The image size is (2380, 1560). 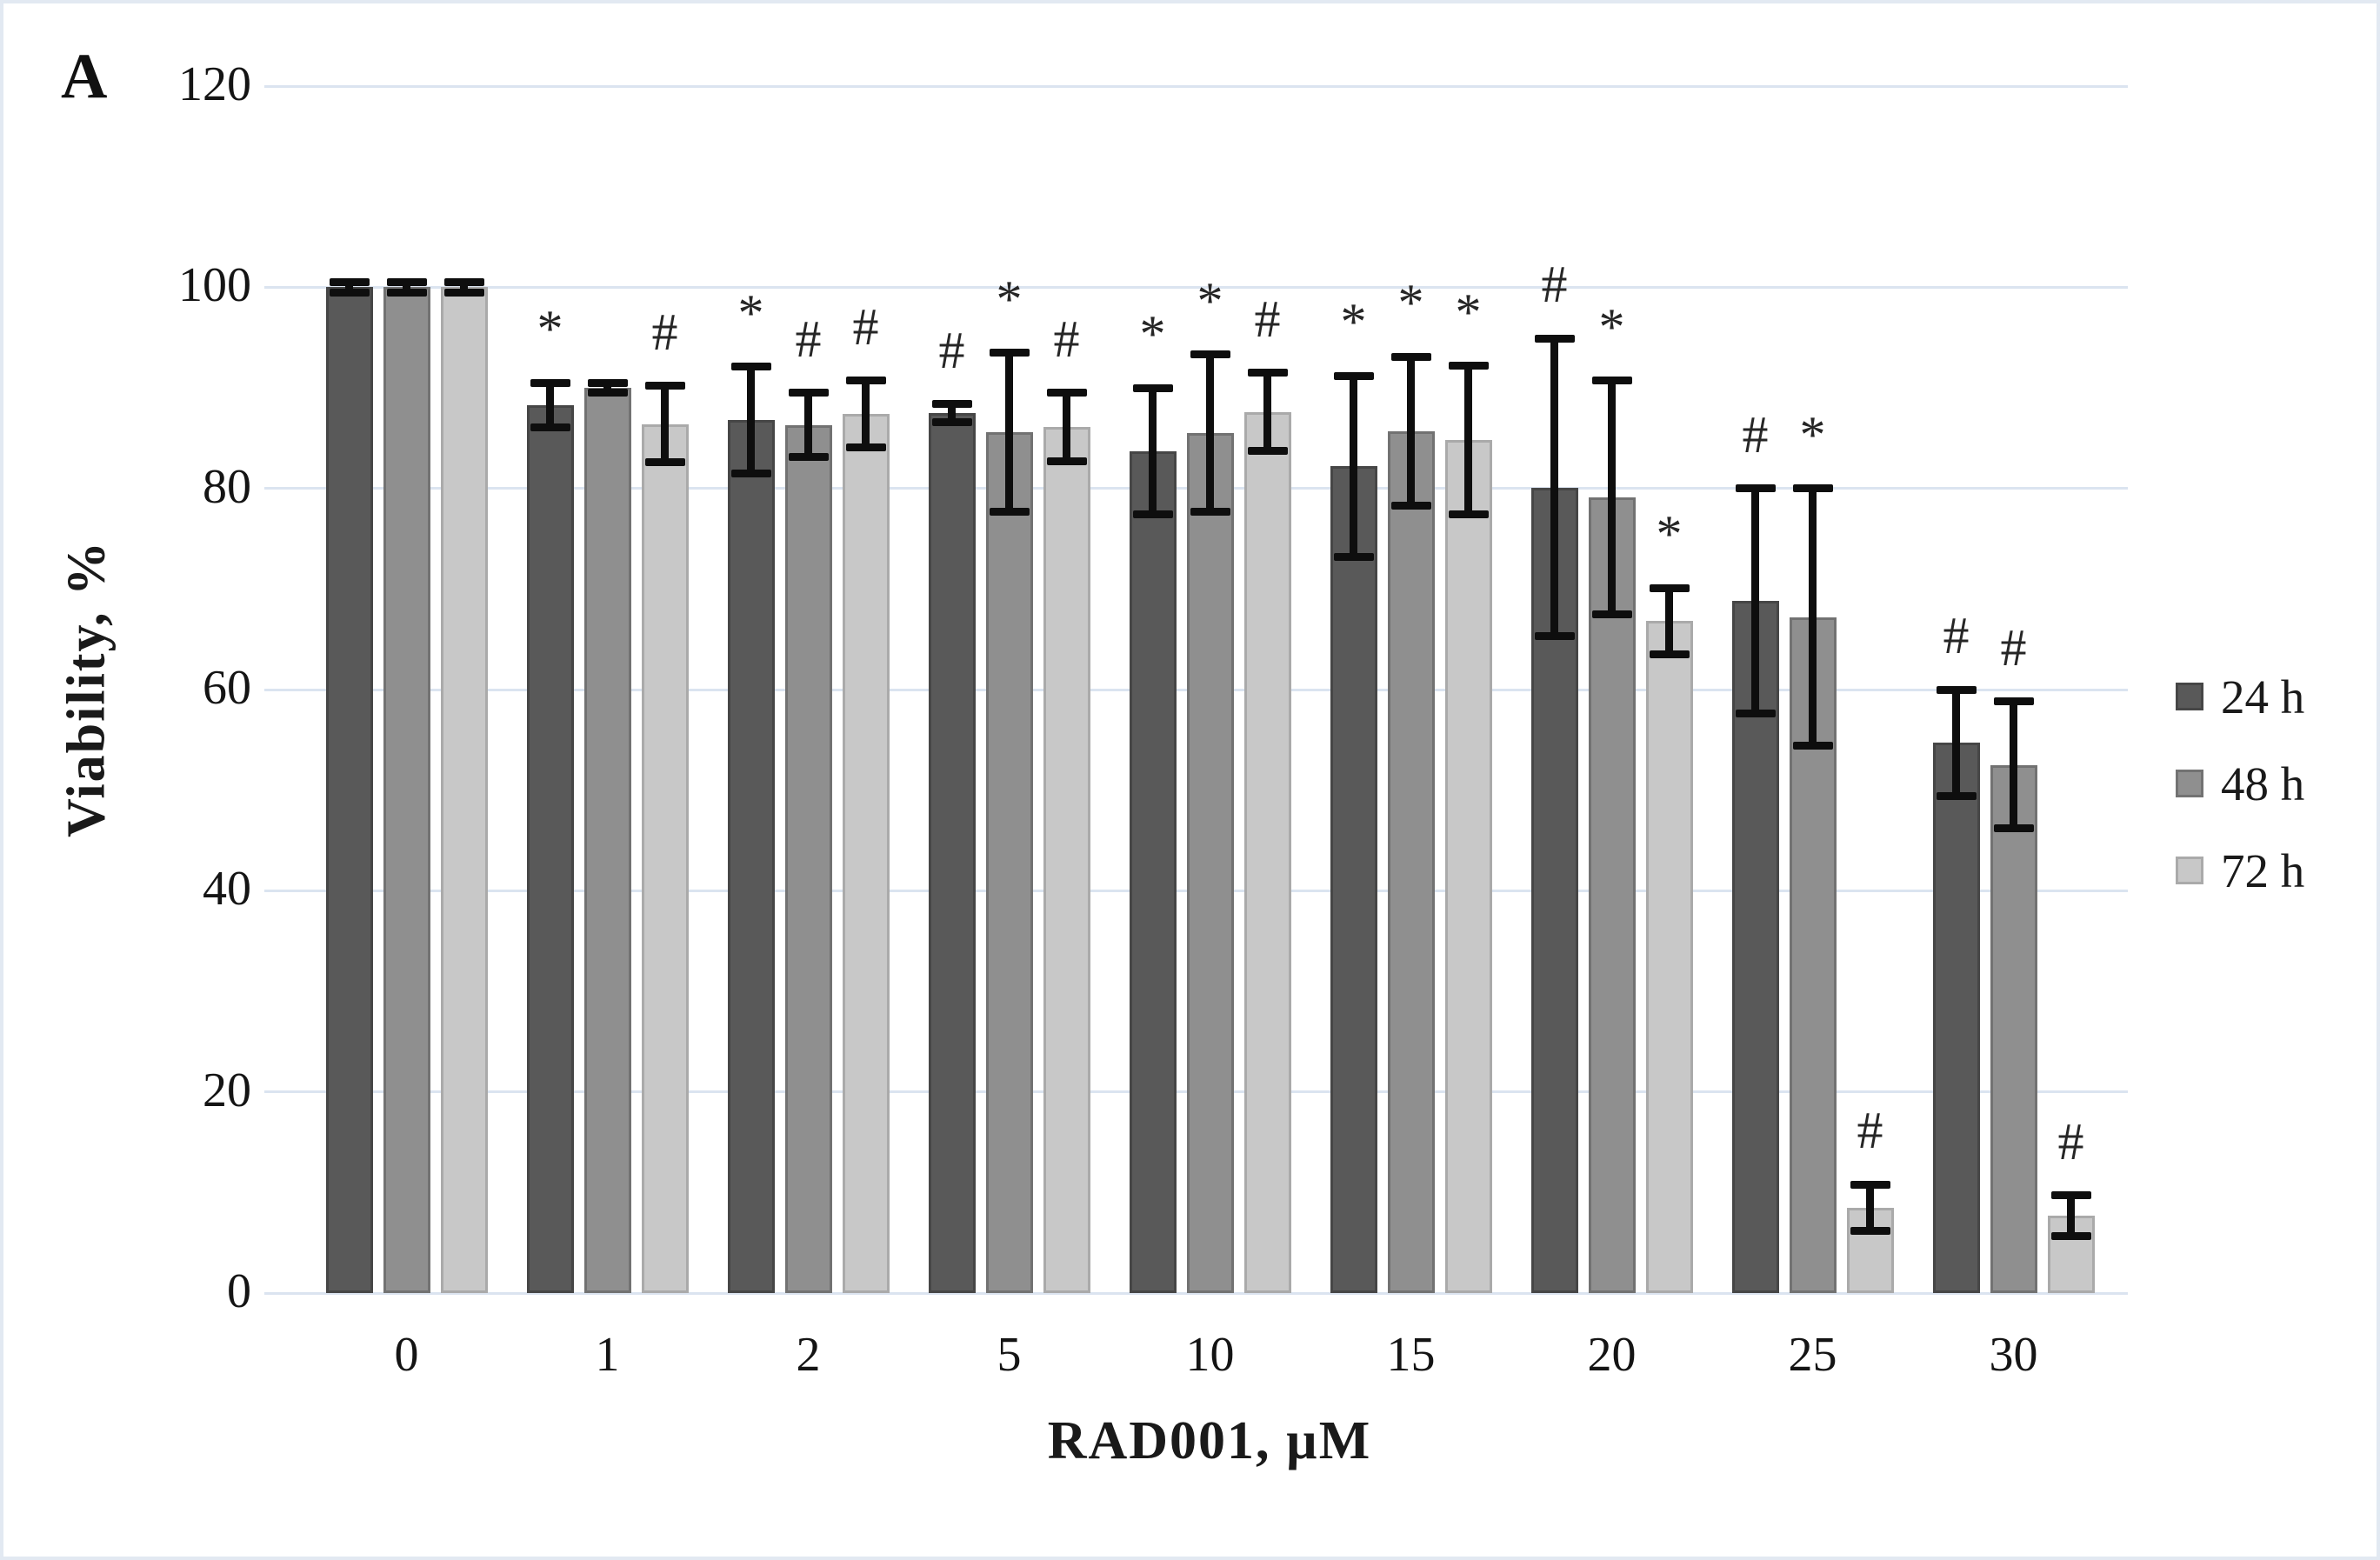 I want to click on bar-48h-20uM, so click(x=1612, y=895).